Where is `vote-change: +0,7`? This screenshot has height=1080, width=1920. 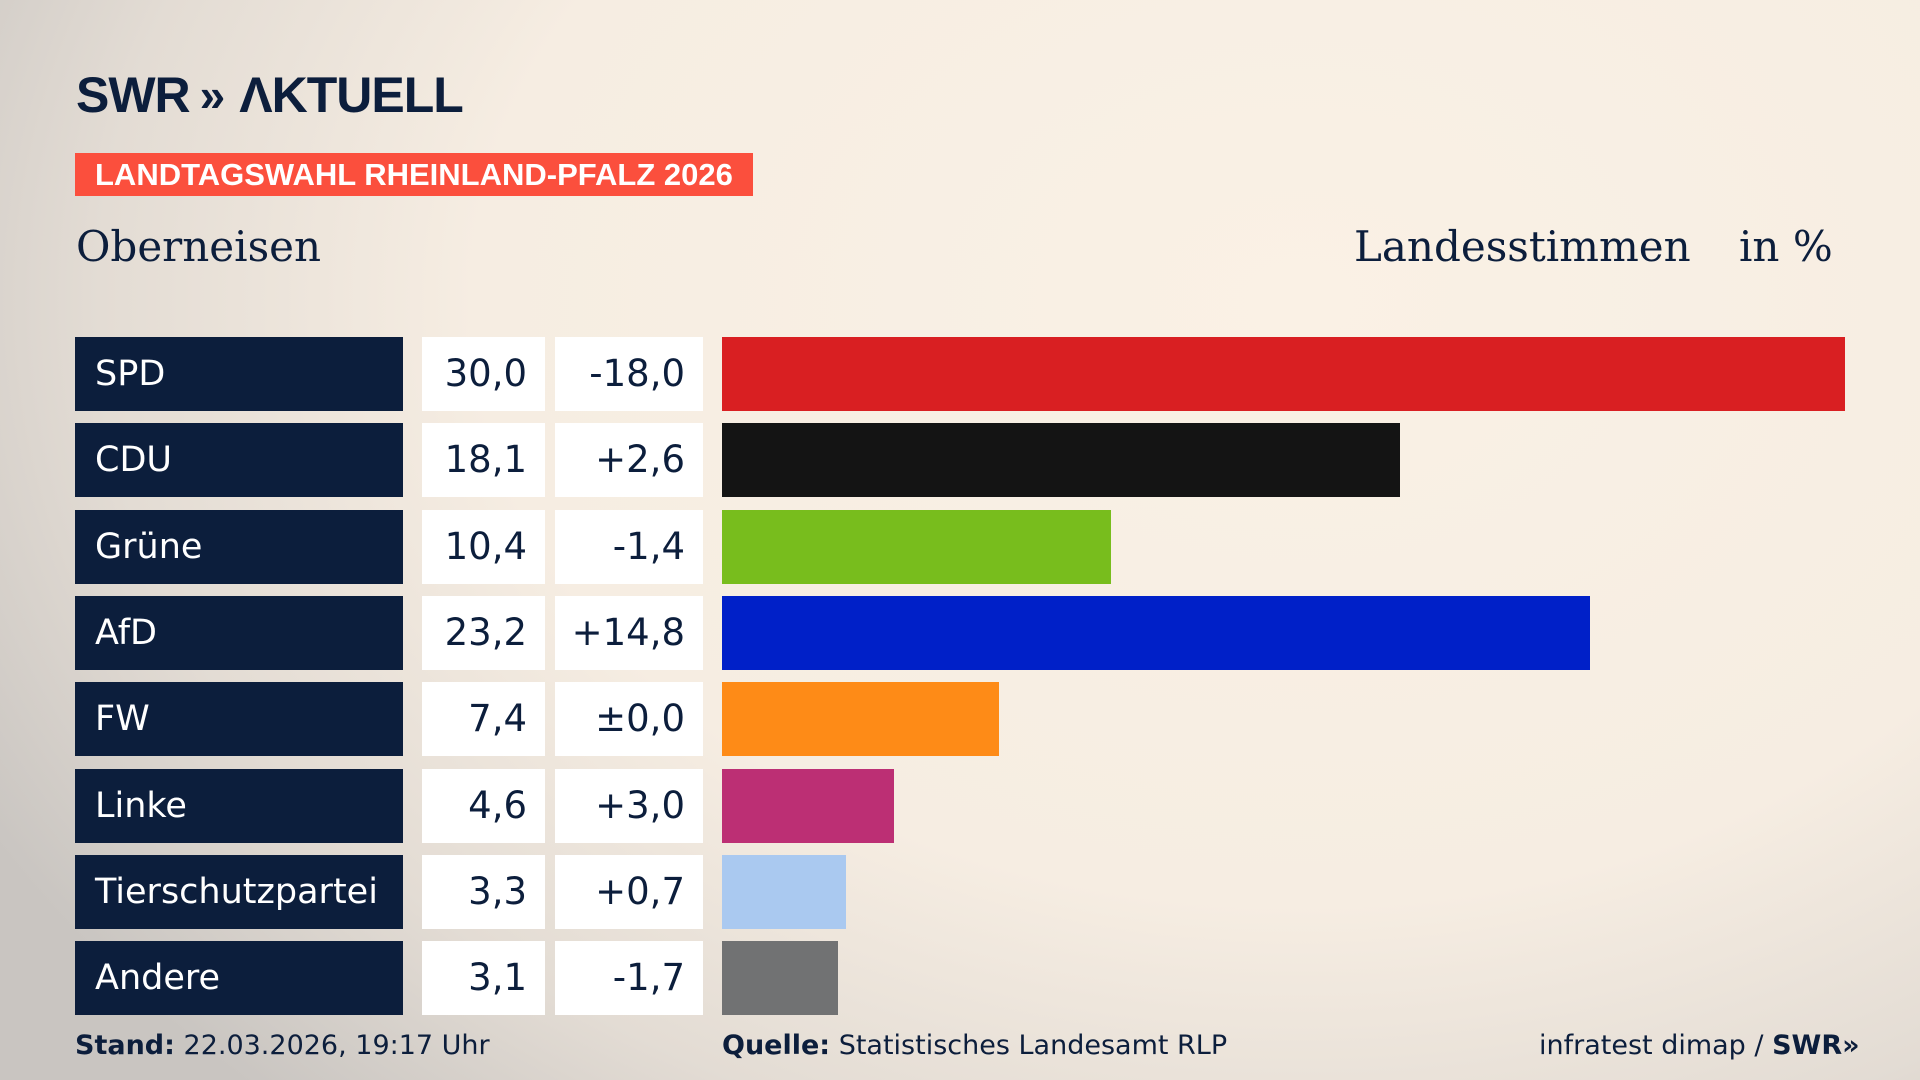
vote-change: +0,7 is located at coordinates (629, 891).